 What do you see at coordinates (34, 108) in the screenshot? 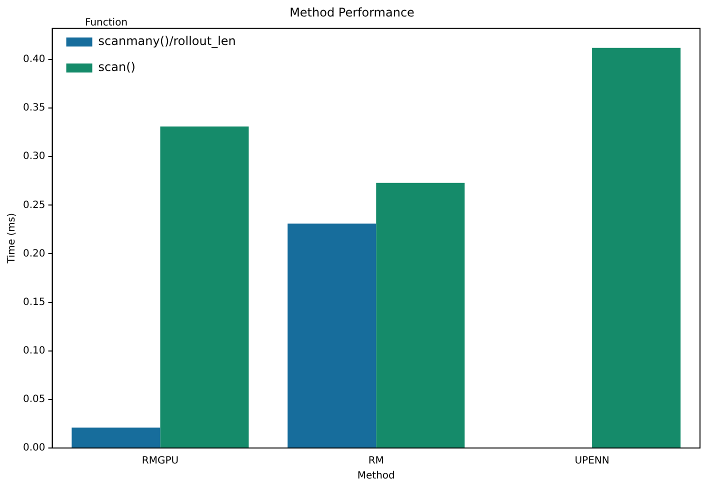
I see `y-tick-label: 0.35` at bounding box center [34, 108].